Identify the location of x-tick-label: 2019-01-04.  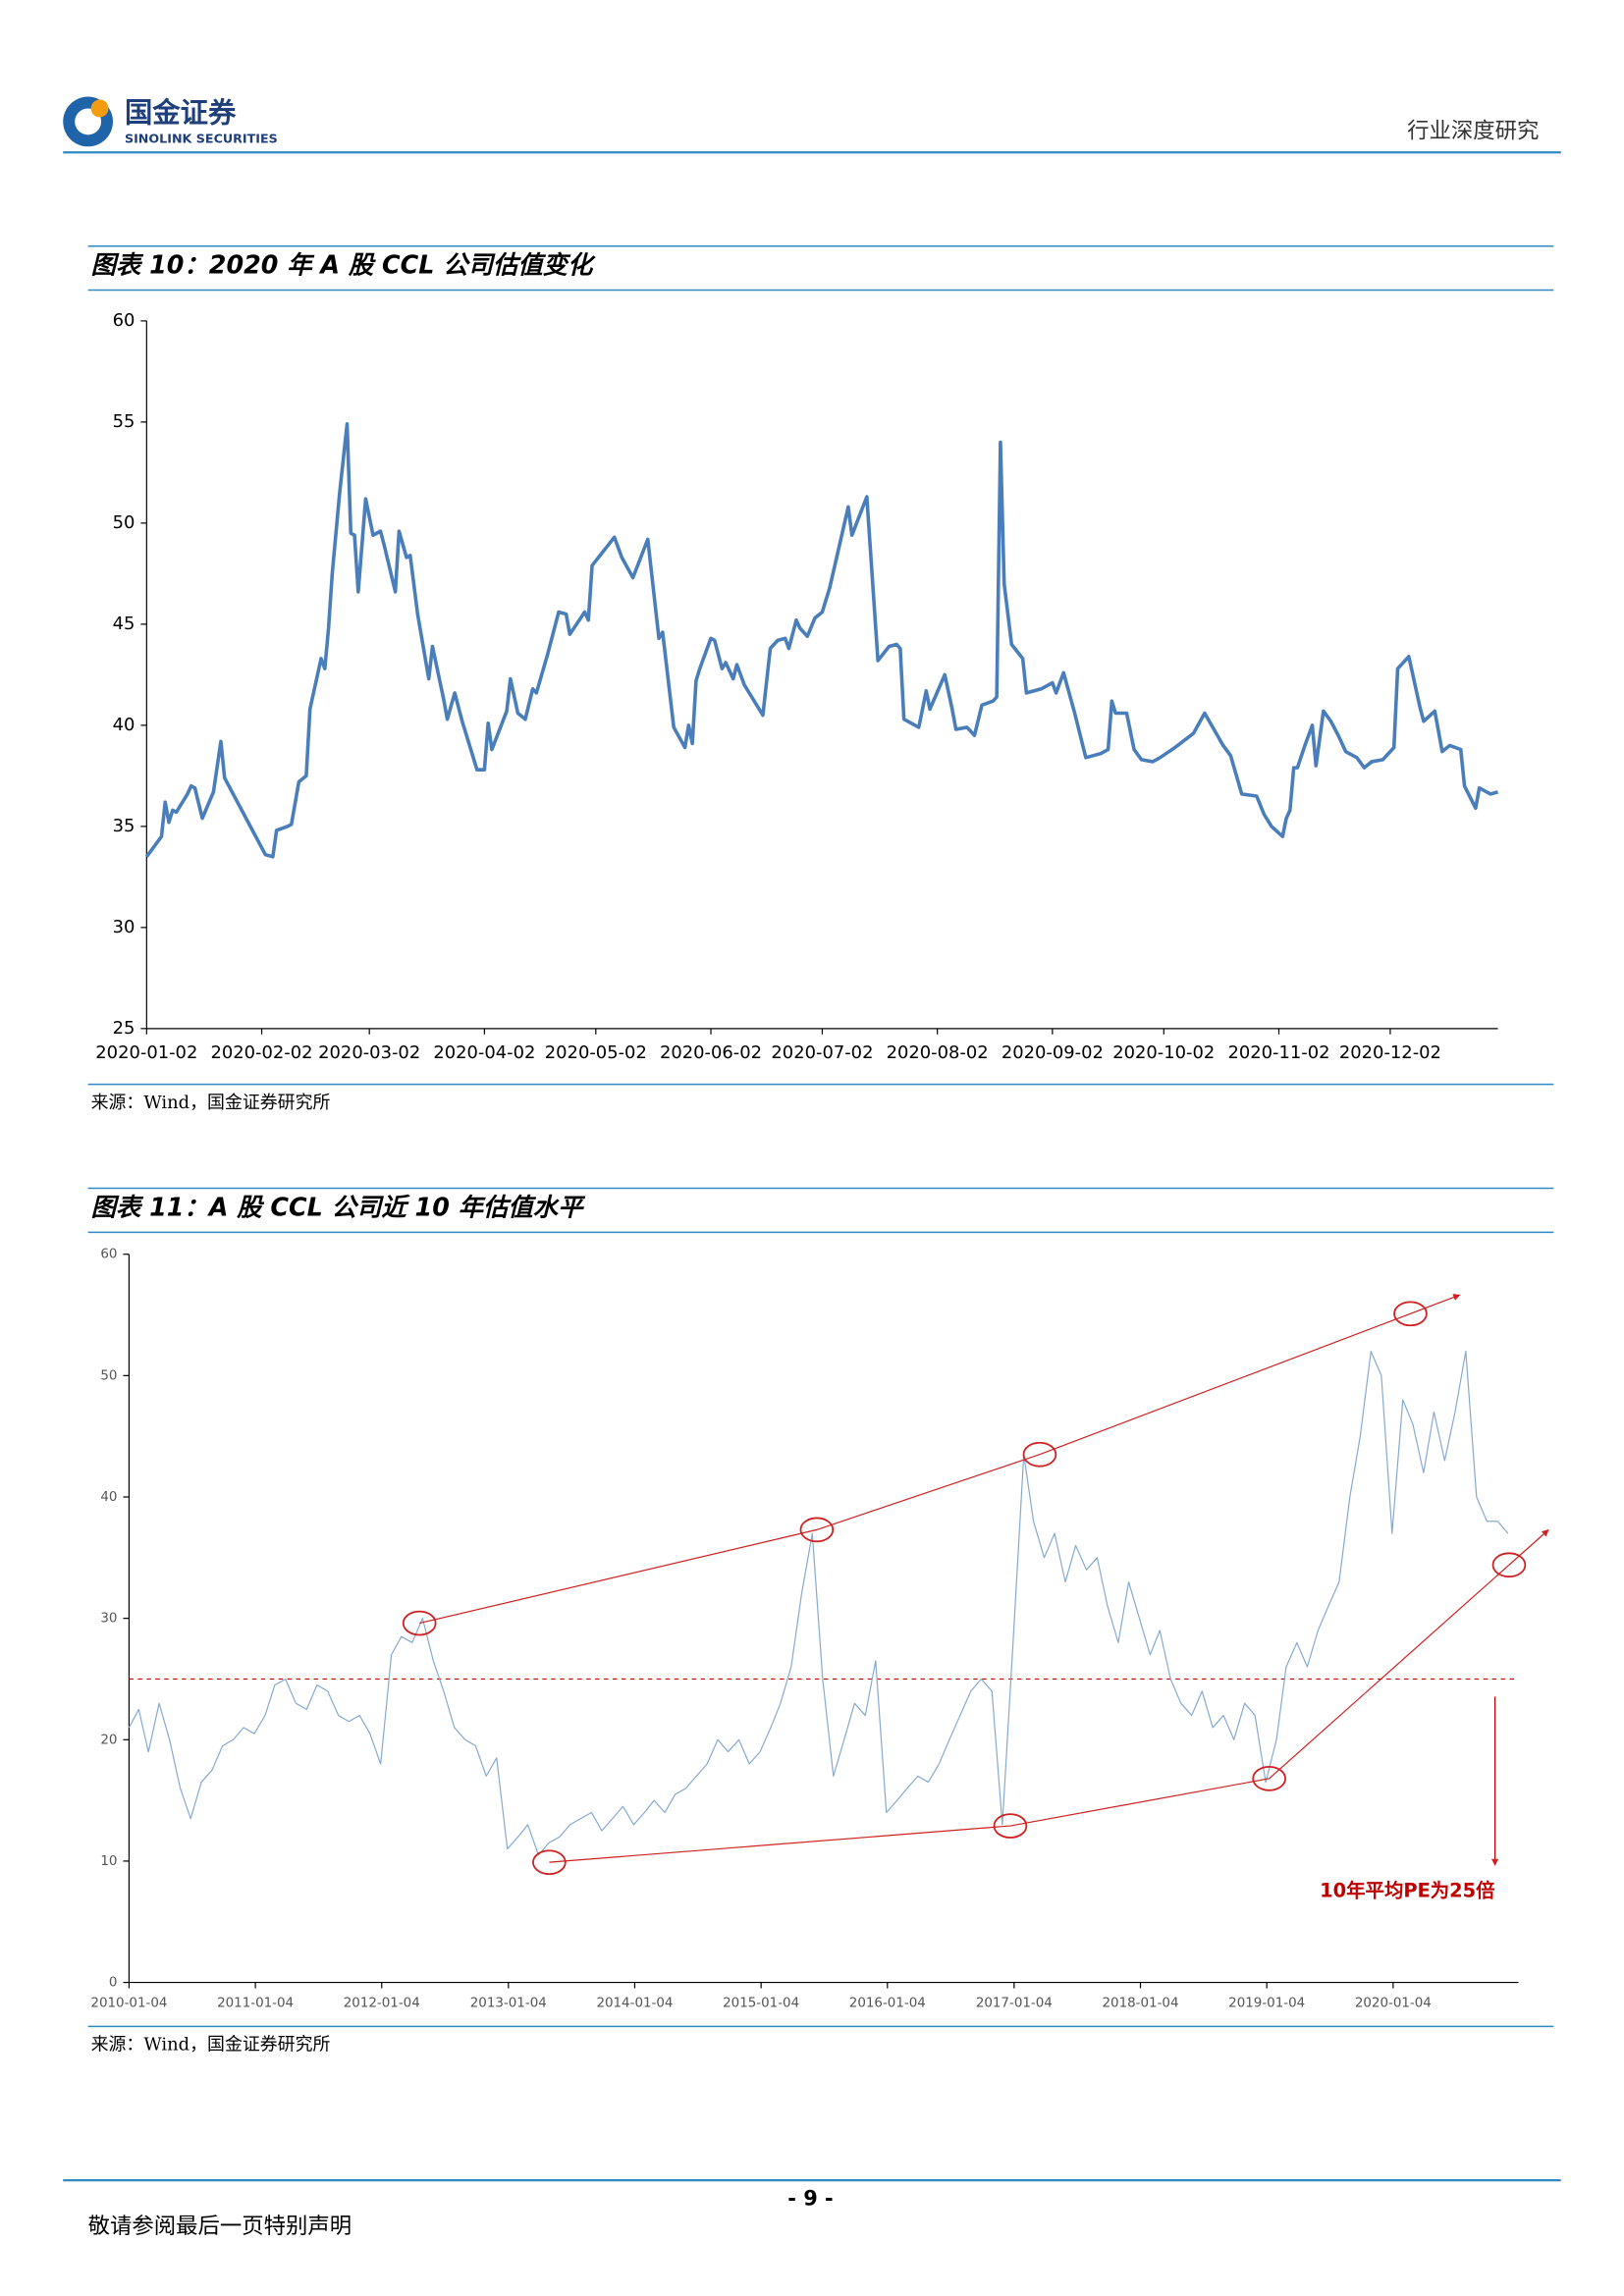
(1266, 2003).